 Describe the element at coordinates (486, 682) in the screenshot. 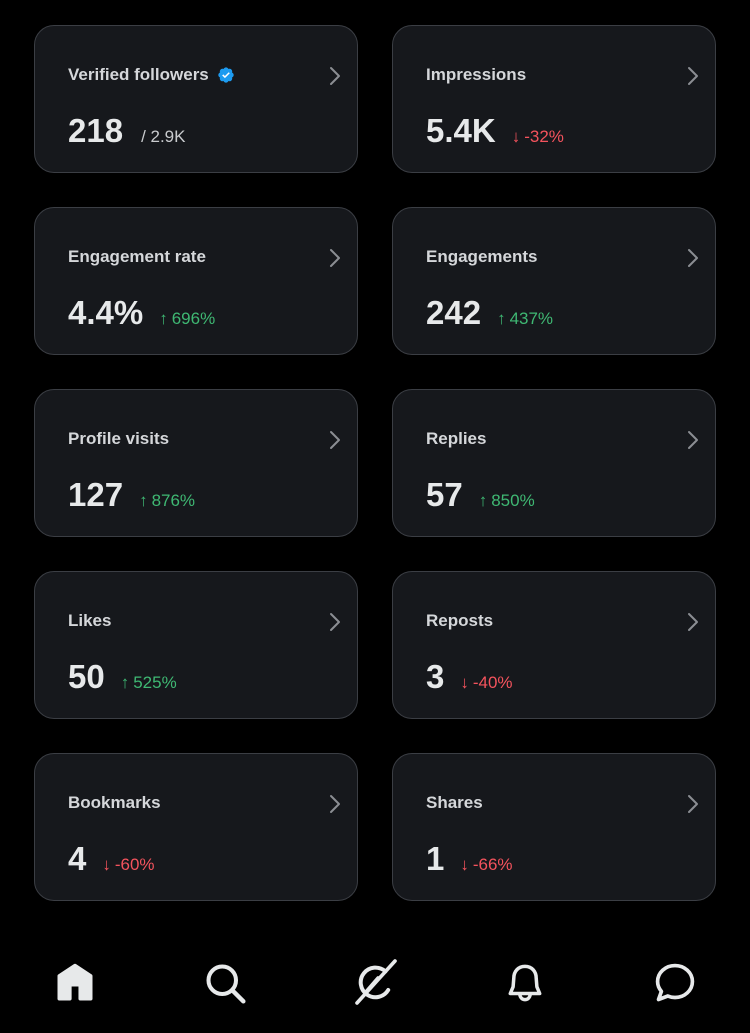

I see `card-change: ↓ -40%` at that location.